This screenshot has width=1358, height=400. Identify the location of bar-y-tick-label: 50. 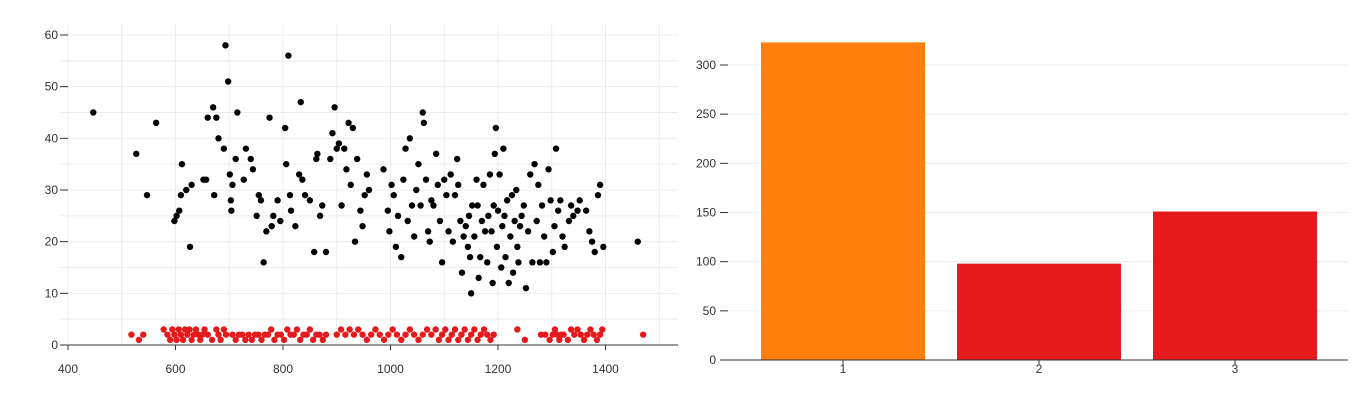
(710, 311).